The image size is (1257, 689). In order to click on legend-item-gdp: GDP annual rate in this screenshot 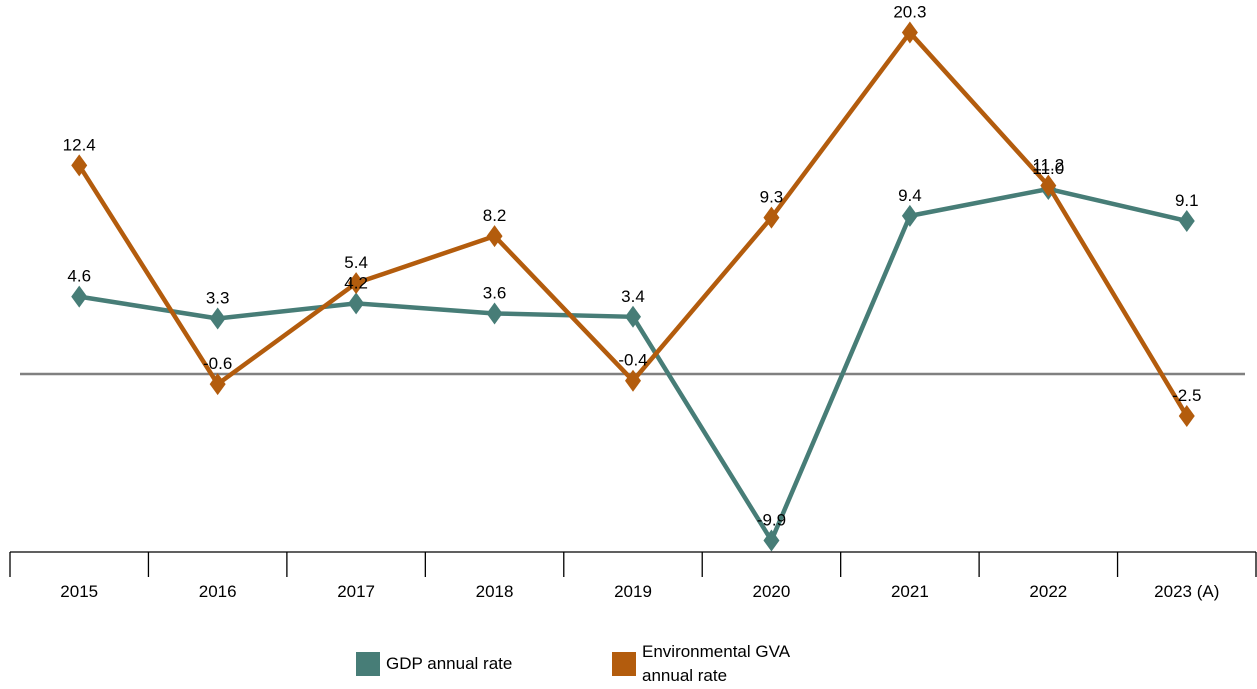, I will do `click(434, 658)`.